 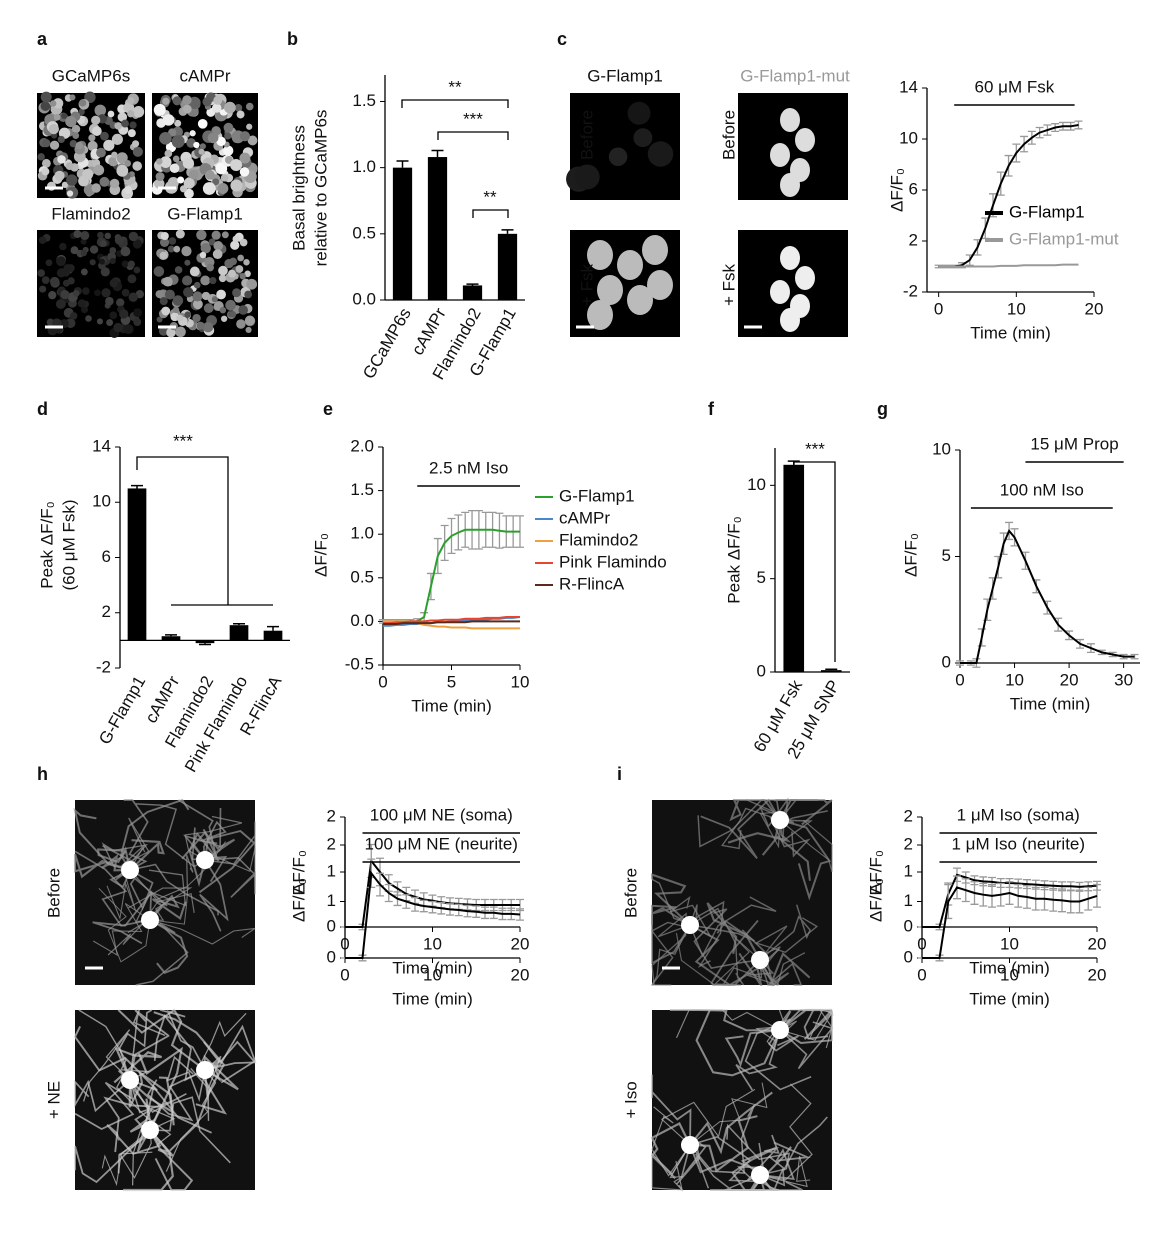 I want to click on stimulus-label: 100 μM NE (neurite), so click(x=441, y=843).